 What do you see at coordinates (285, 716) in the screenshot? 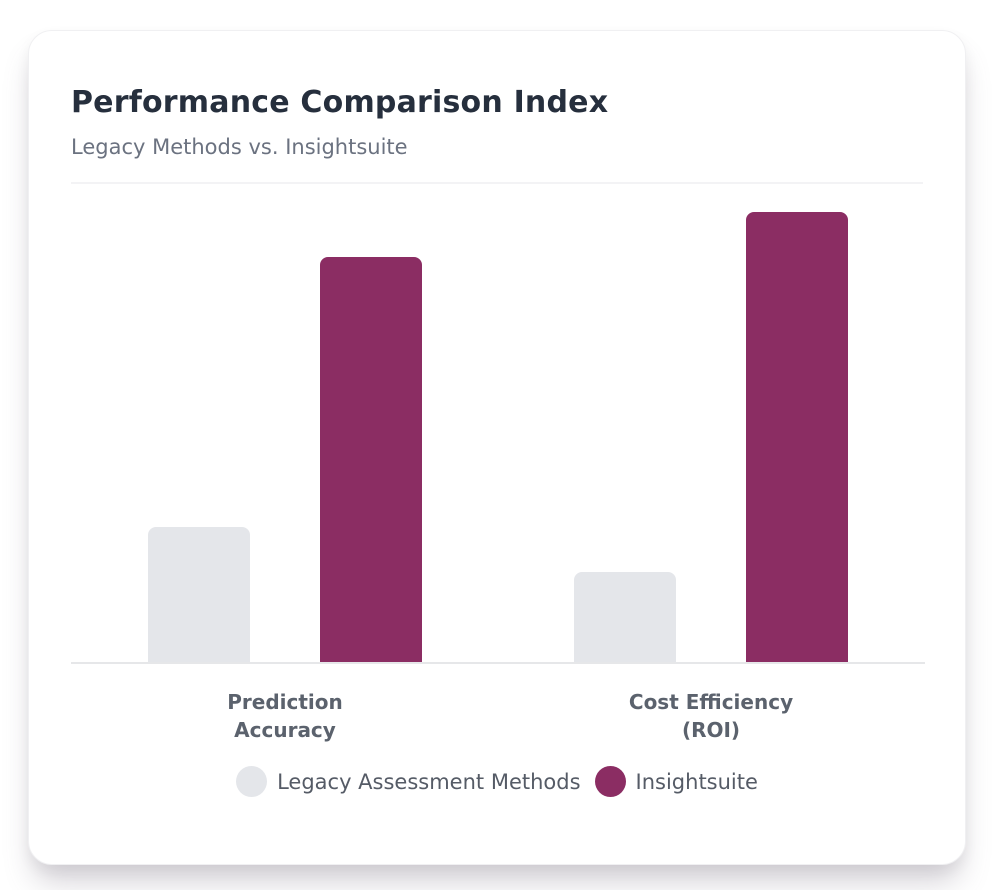
I see `x-axis-label-0: Prediction Accuracy` at bounding box center [285, 716].